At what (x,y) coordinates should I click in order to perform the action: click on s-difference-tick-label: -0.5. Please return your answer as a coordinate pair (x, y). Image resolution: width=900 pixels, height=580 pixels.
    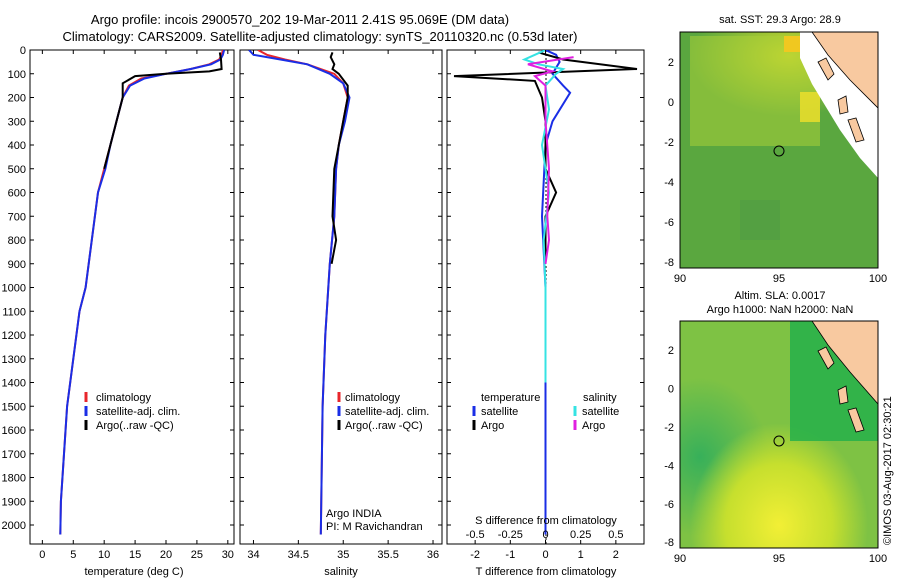
    Looking at the image, I should click on (475, 535).